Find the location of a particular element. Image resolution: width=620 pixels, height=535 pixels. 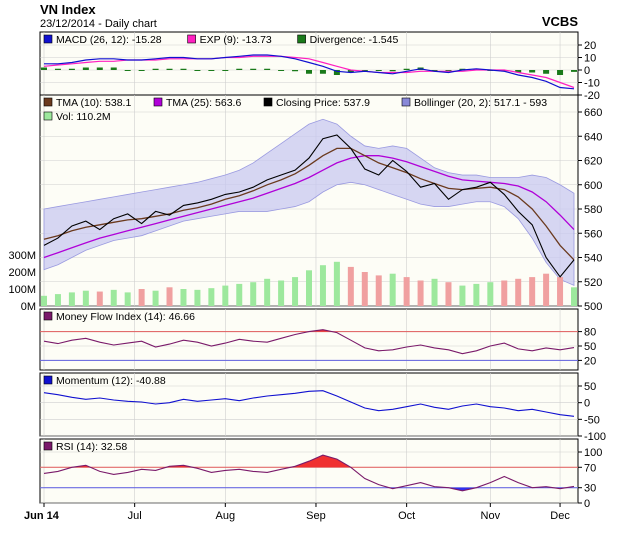

y-tick-label: -100 is located at coordinates (595, 437).